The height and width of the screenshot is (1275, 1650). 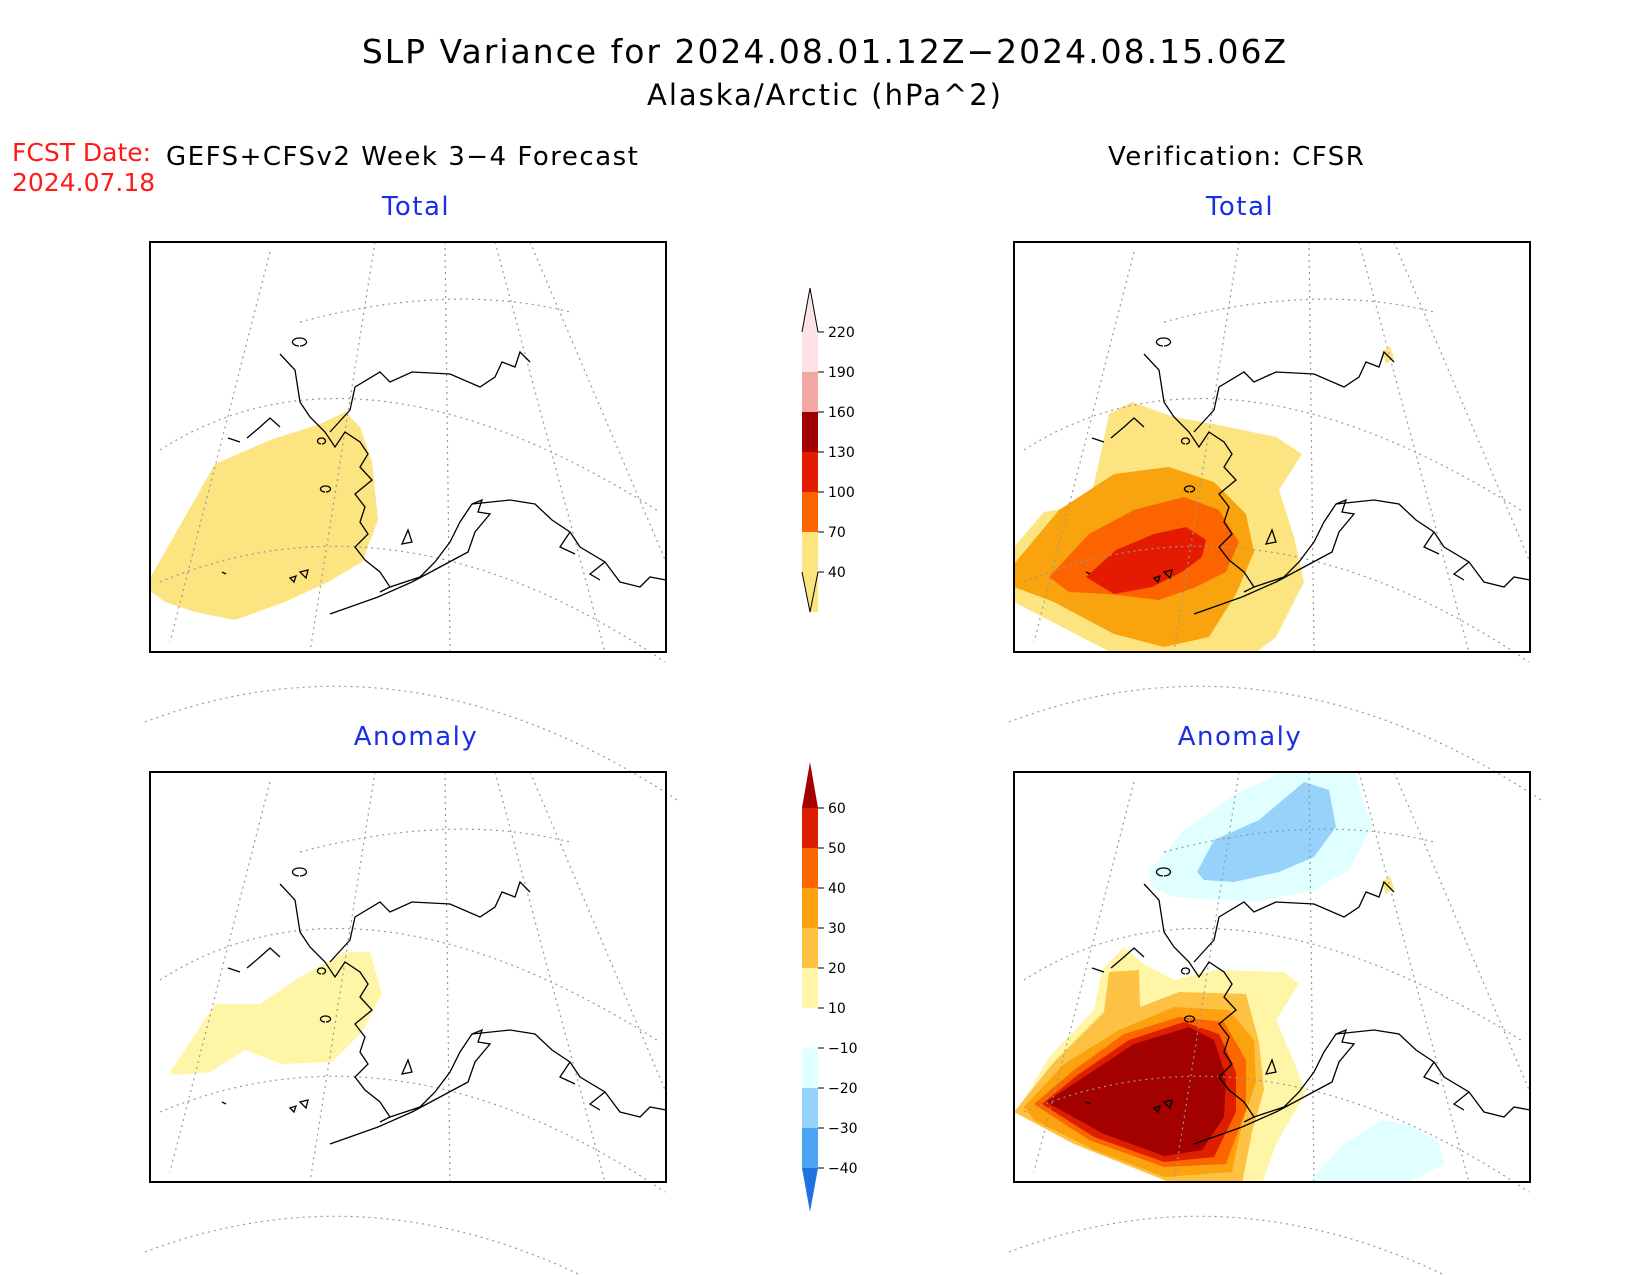 I want to click on colorbar-anomaly-label: −20, so click(x=843, y=1089).